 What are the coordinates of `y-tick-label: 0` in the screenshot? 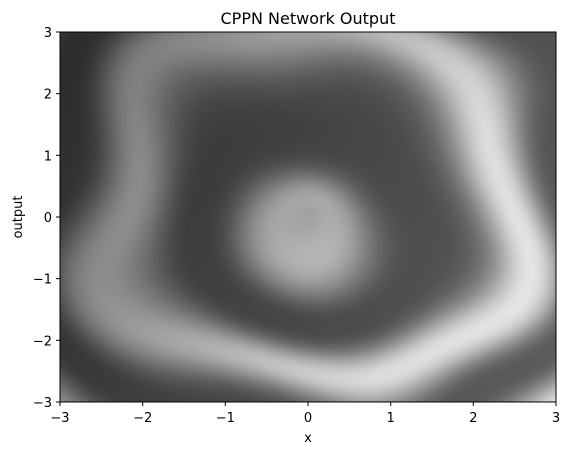 It's located at (48, 218).